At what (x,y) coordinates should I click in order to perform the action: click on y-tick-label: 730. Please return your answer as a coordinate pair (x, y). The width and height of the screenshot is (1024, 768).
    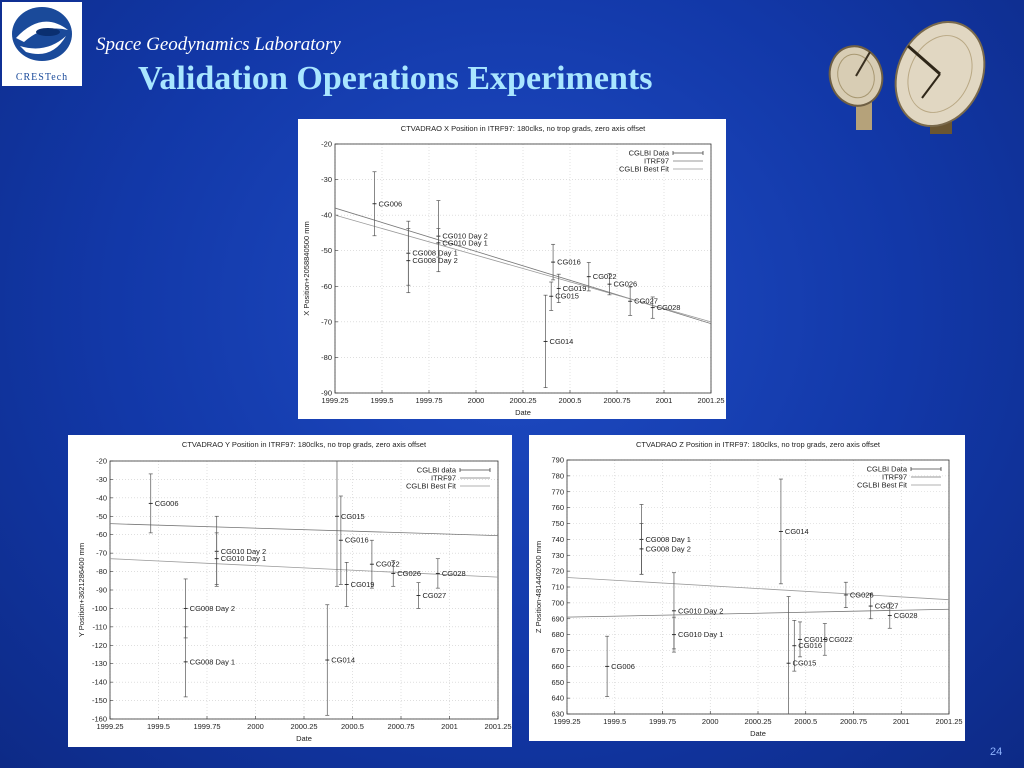
    Looking at the image, I should click on (557, 555).